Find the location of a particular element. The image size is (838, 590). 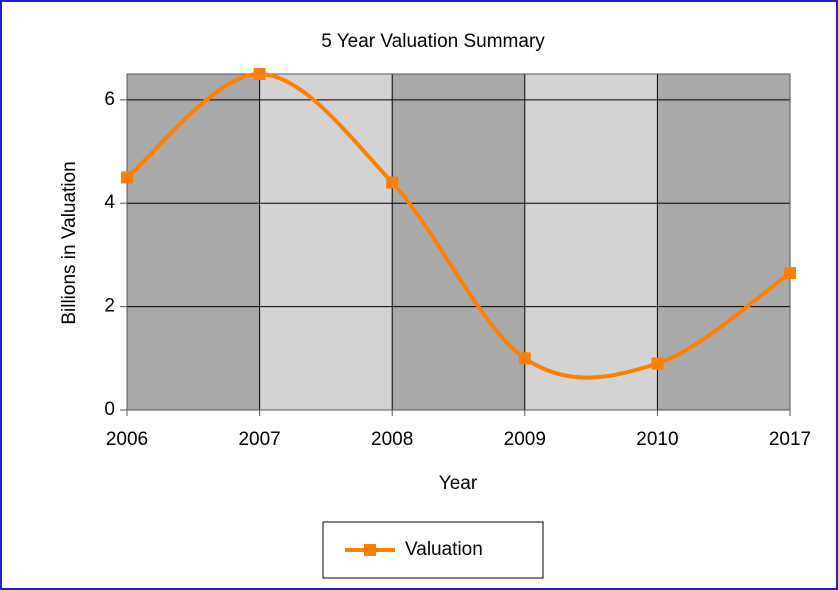

x-tick-label: 2009 is located at coordinates (525, 439).